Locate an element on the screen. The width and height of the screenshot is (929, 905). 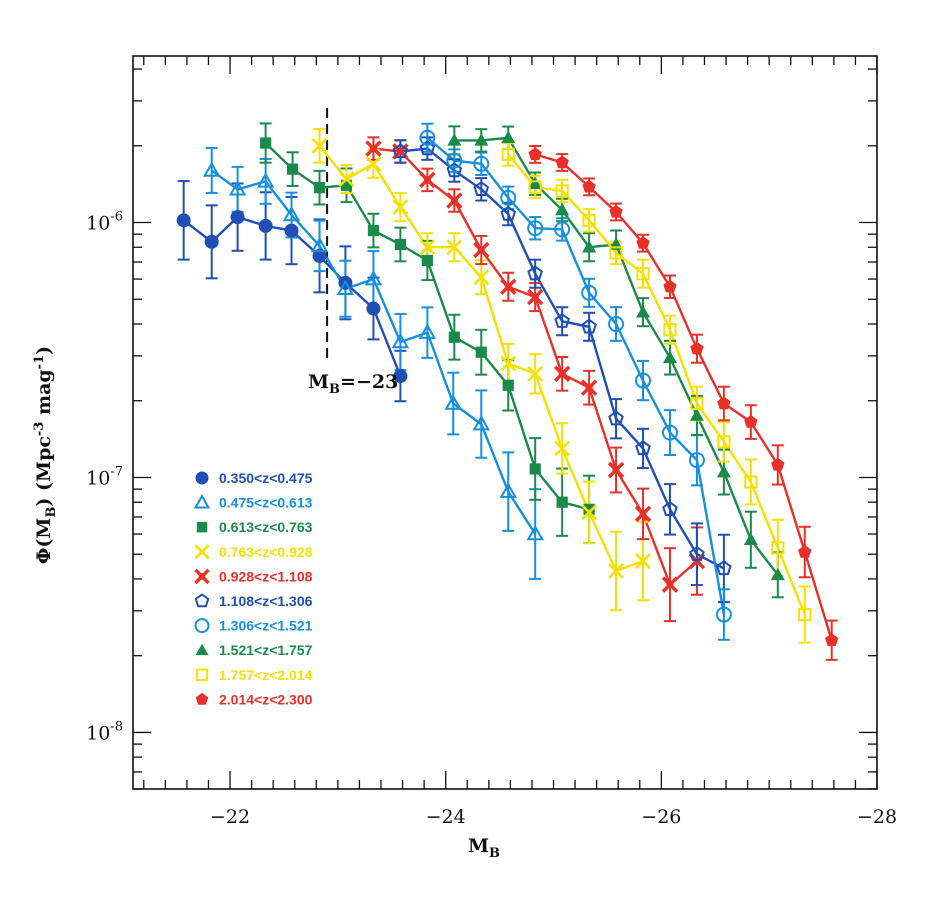
y-tick-label-exponent: -8 is located at coordinates (116, 726).